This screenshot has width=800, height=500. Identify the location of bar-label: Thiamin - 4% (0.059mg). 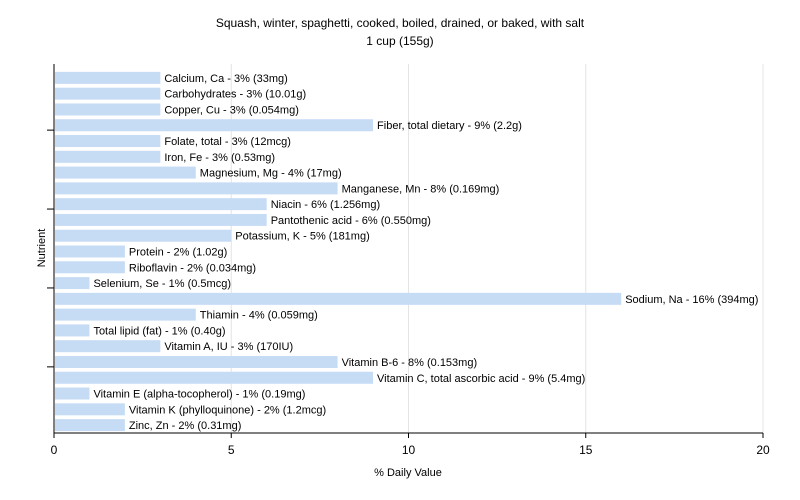
(259, 316).